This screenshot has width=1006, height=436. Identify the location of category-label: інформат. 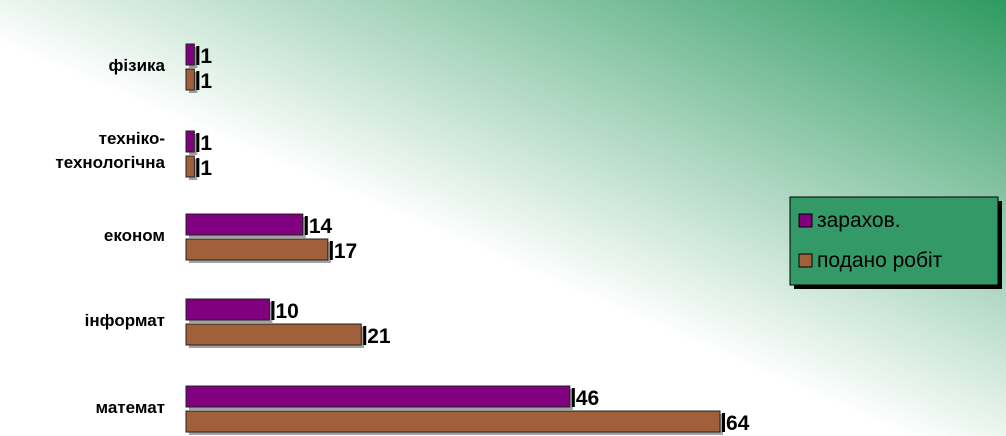
(125, 320).